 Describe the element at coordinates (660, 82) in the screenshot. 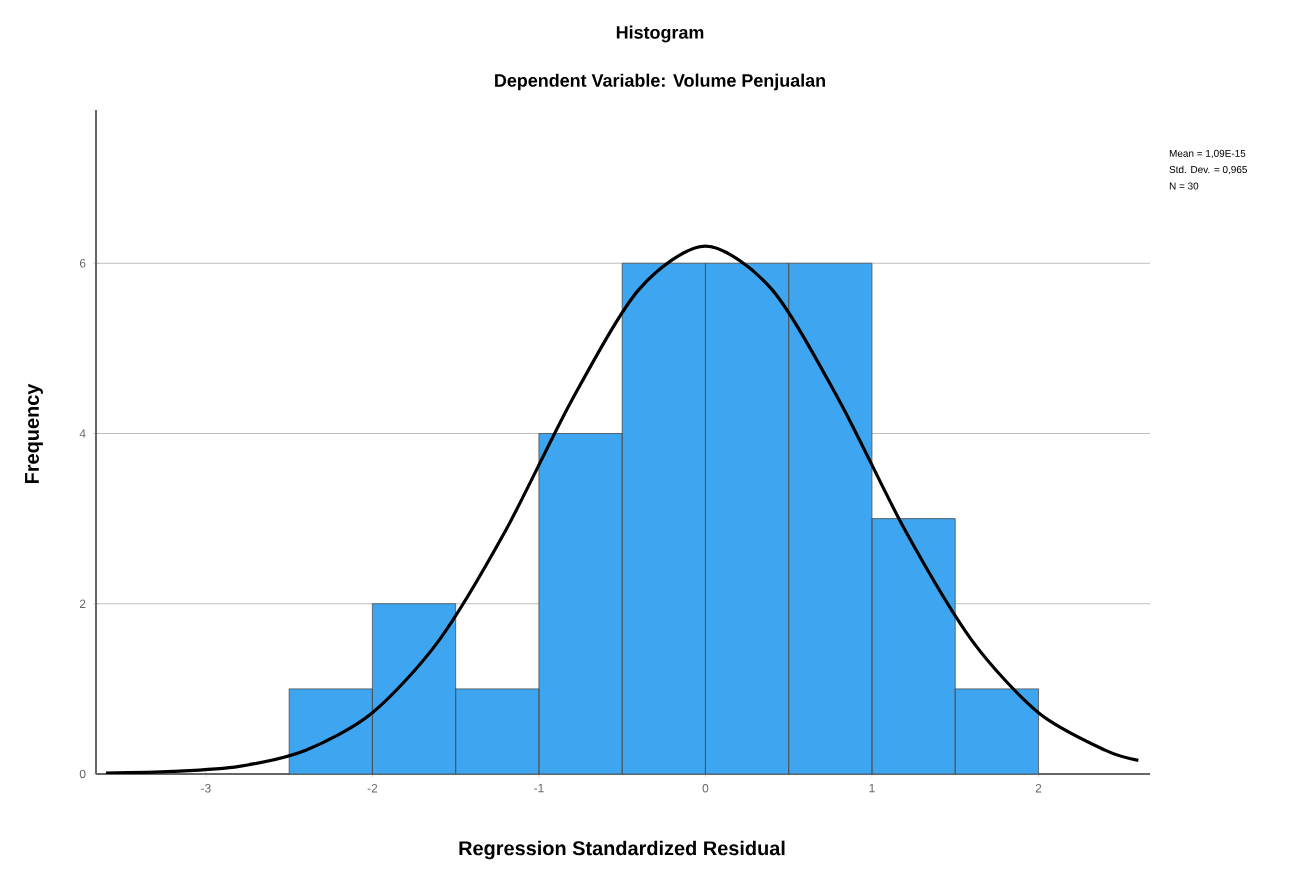

I see `chart-subtitle: Dependent Variable: Volume Penjualan` at that location.